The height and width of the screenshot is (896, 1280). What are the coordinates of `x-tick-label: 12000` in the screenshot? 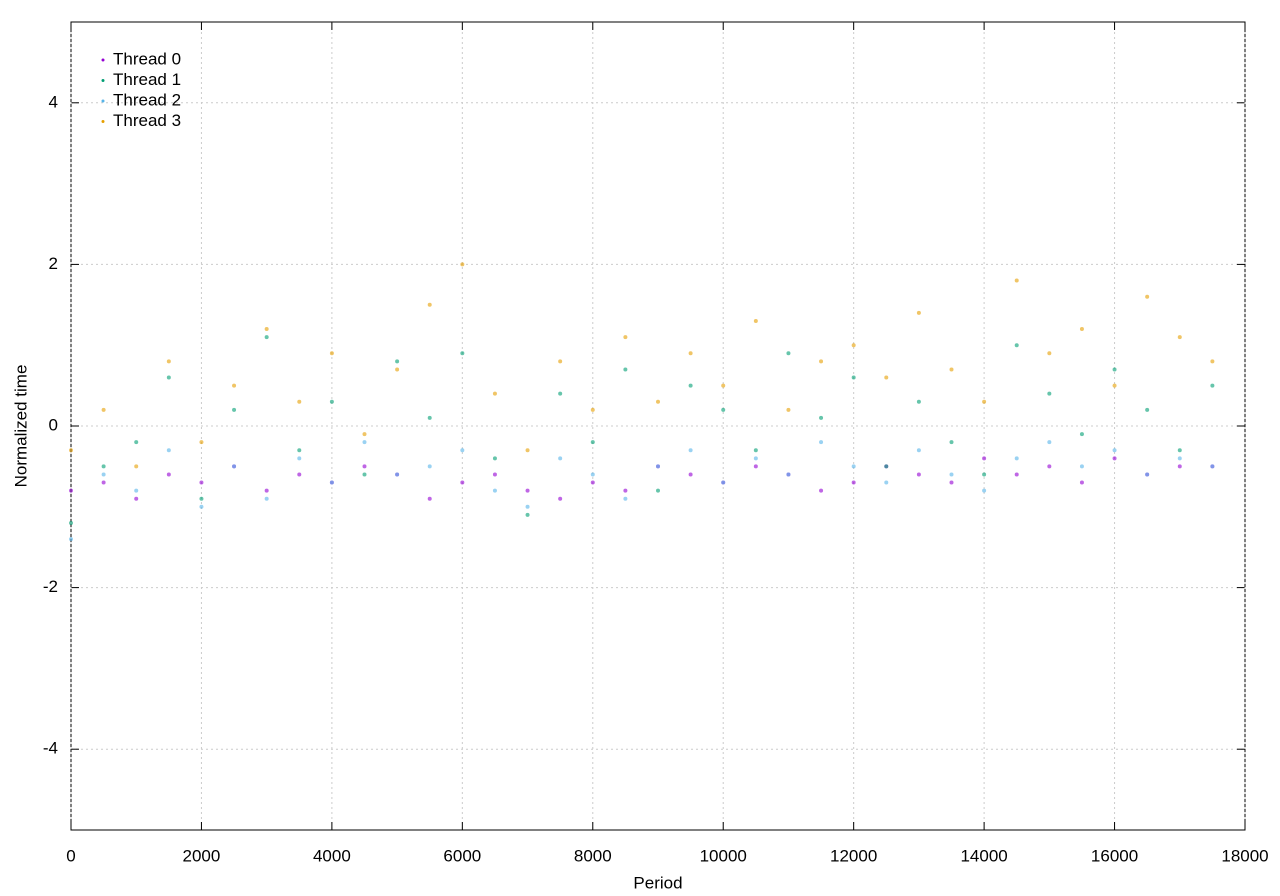 It's located at (853, 855).